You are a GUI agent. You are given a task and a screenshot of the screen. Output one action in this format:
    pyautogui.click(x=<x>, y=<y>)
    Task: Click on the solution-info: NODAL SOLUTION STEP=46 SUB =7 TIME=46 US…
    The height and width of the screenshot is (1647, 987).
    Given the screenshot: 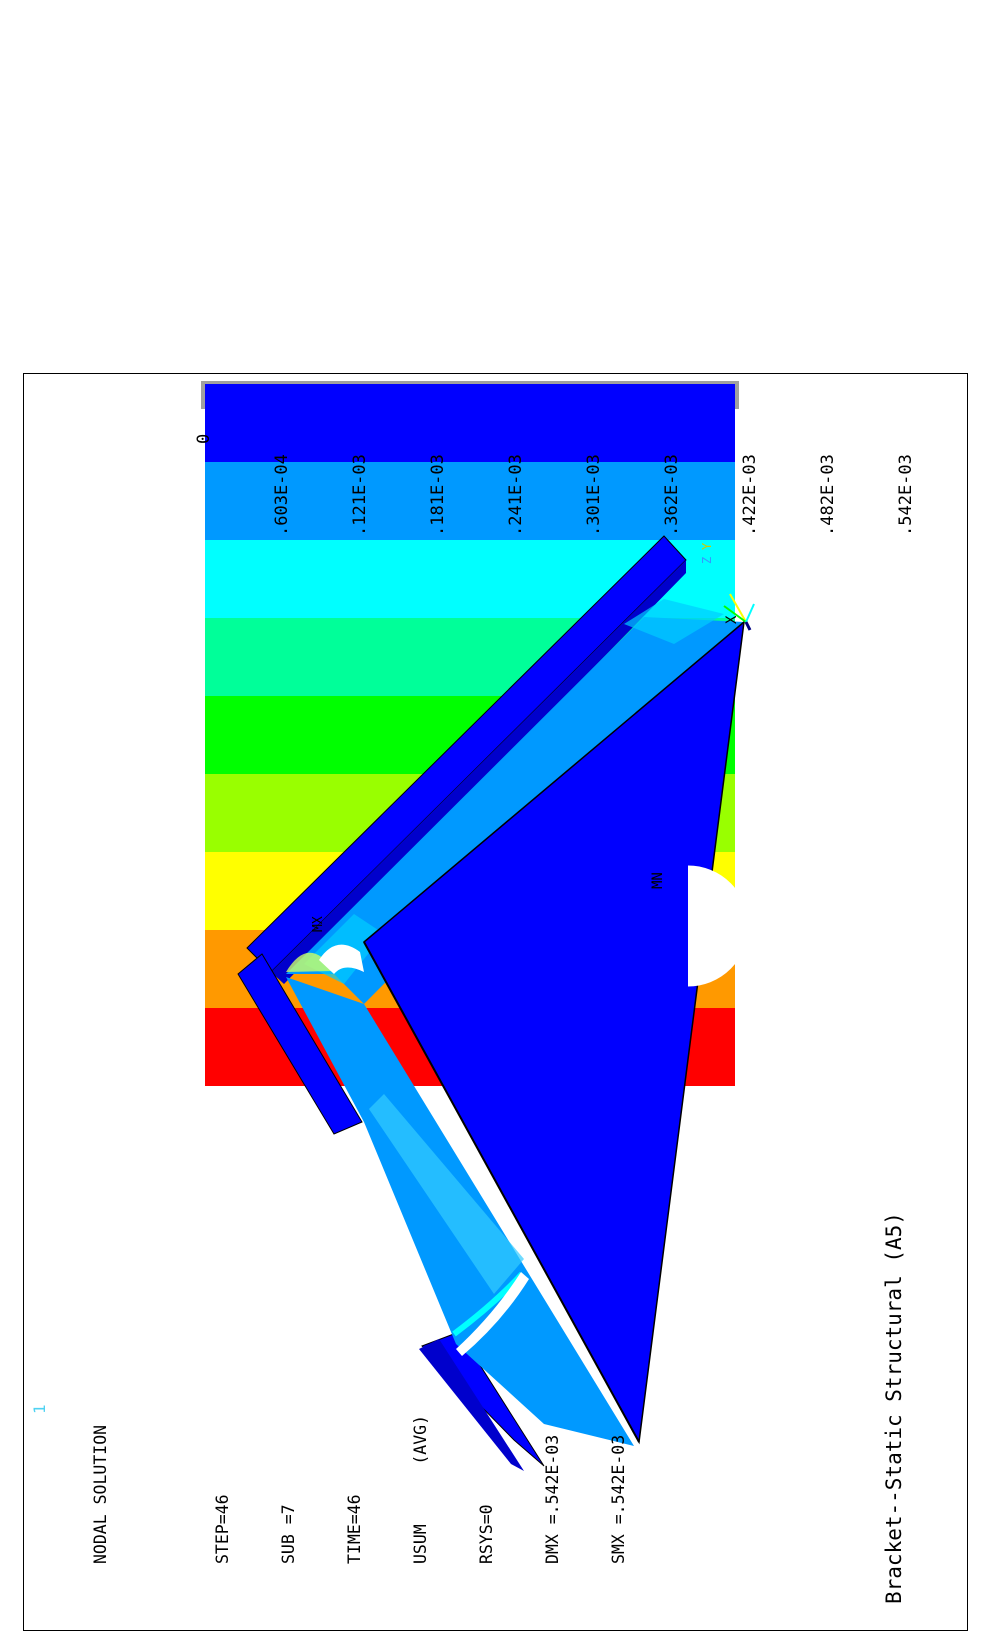 What is the action you would take?
    pyautogui.click(x=360, y=1489)
    